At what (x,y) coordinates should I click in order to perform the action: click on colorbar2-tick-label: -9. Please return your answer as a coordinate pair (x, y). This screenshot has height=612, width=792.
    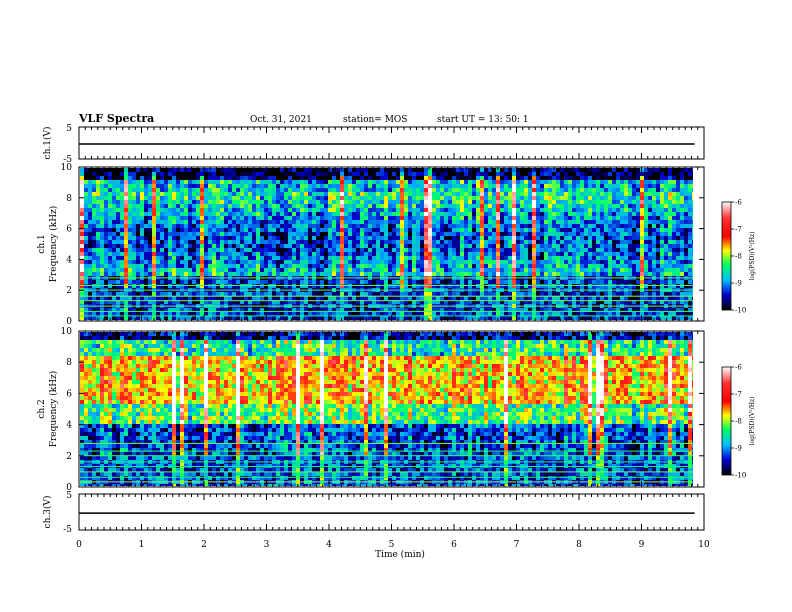
    Looking at the image, I should click on (738, 449).